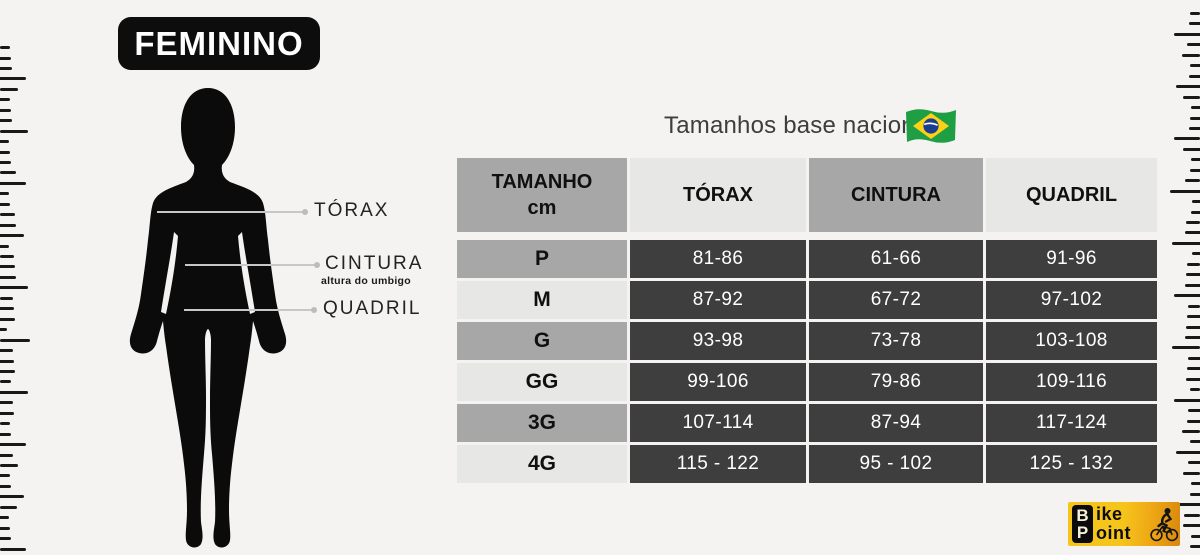 The image size is (1200, 555). I want to click on table-subtitle: Tamanhos base nacional, so click(799, 125).